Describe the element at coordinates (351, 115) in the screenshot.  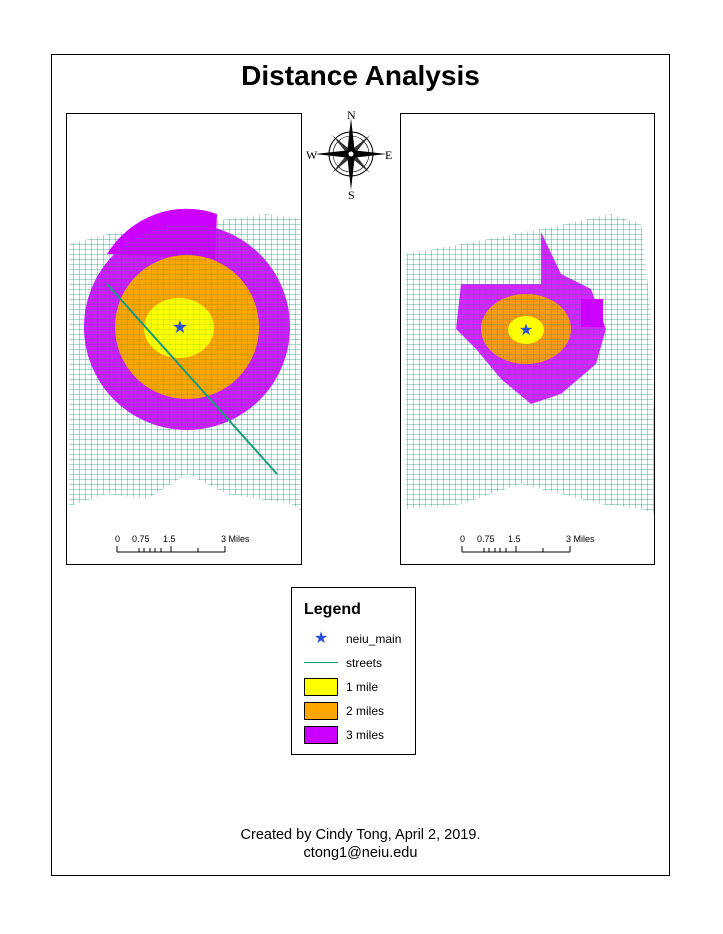
I see `compass-north: N` at that location.